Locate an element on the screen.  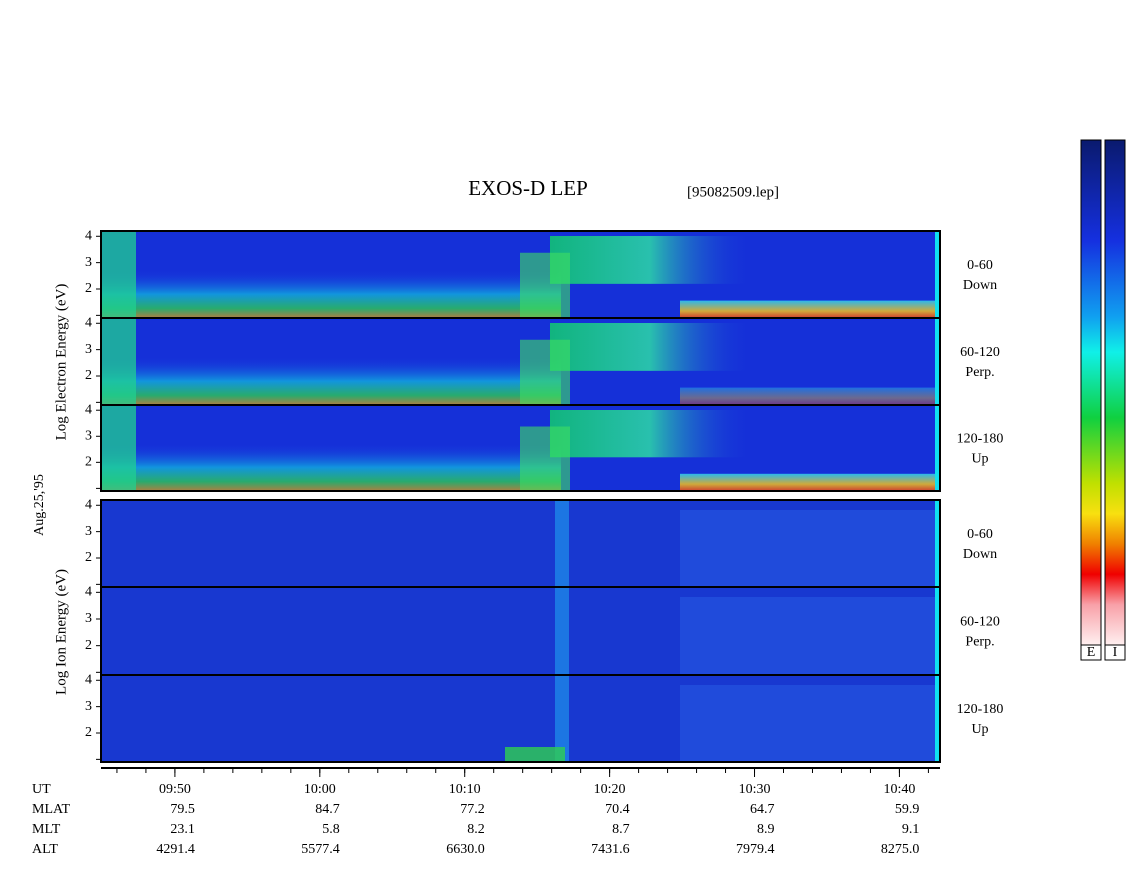
x-tick-label: 09:50 is located at coordinates (175, 789).